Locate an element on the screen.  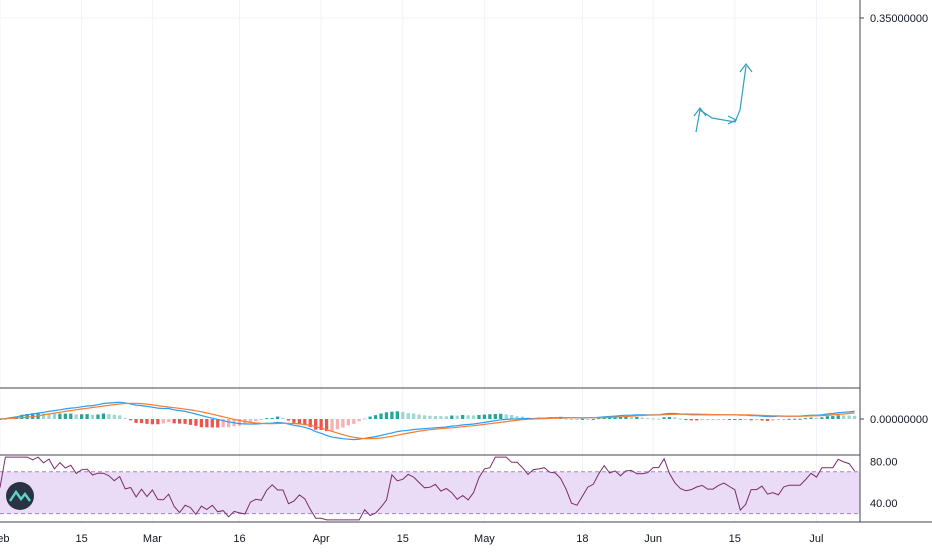
macd-tick-label: 0.00000000 is located at coordinates (899, 420).